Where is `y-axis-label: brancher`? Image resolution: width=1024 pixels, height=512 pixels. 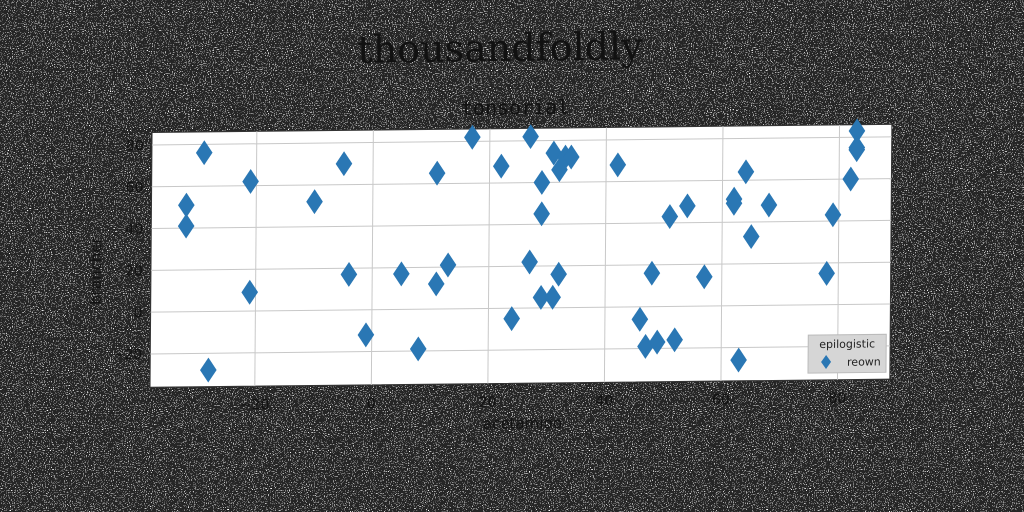 y-axis-label: brancher is located at coordinates (96, 270).